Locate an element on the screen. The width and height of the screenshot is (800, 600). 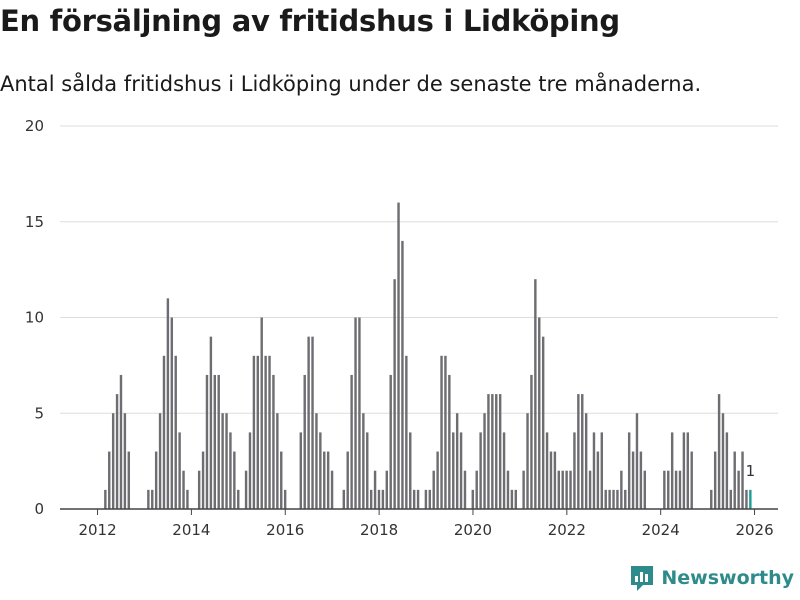
y-tick-label: 10 is located at coordinates (34, 318).